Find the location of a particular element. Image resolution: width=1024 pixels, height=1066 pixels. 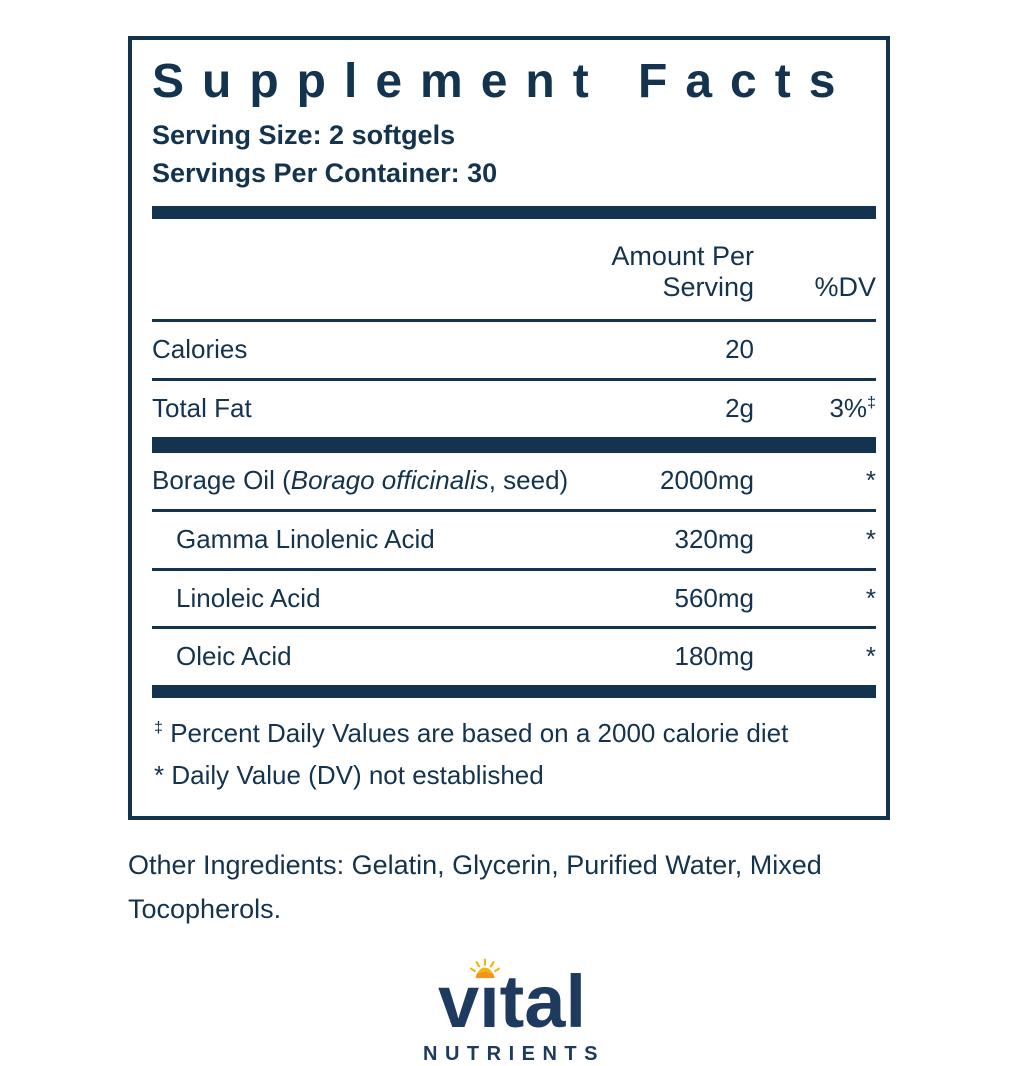

footnote-marker-asterisk: * is located at coordinates (159, 775).